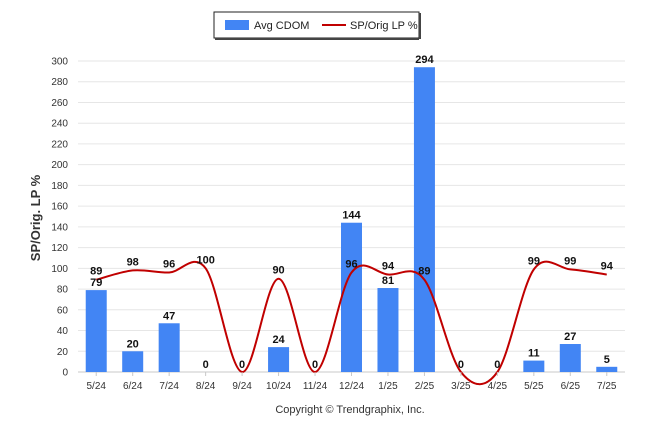 The height and width of the screenshot is (434, 646). What do you see at coordinates (281, 26) in the screenshot?
I see `legend-label-avg-cdom: Avg CDOM` at bounding box center [281, 26].